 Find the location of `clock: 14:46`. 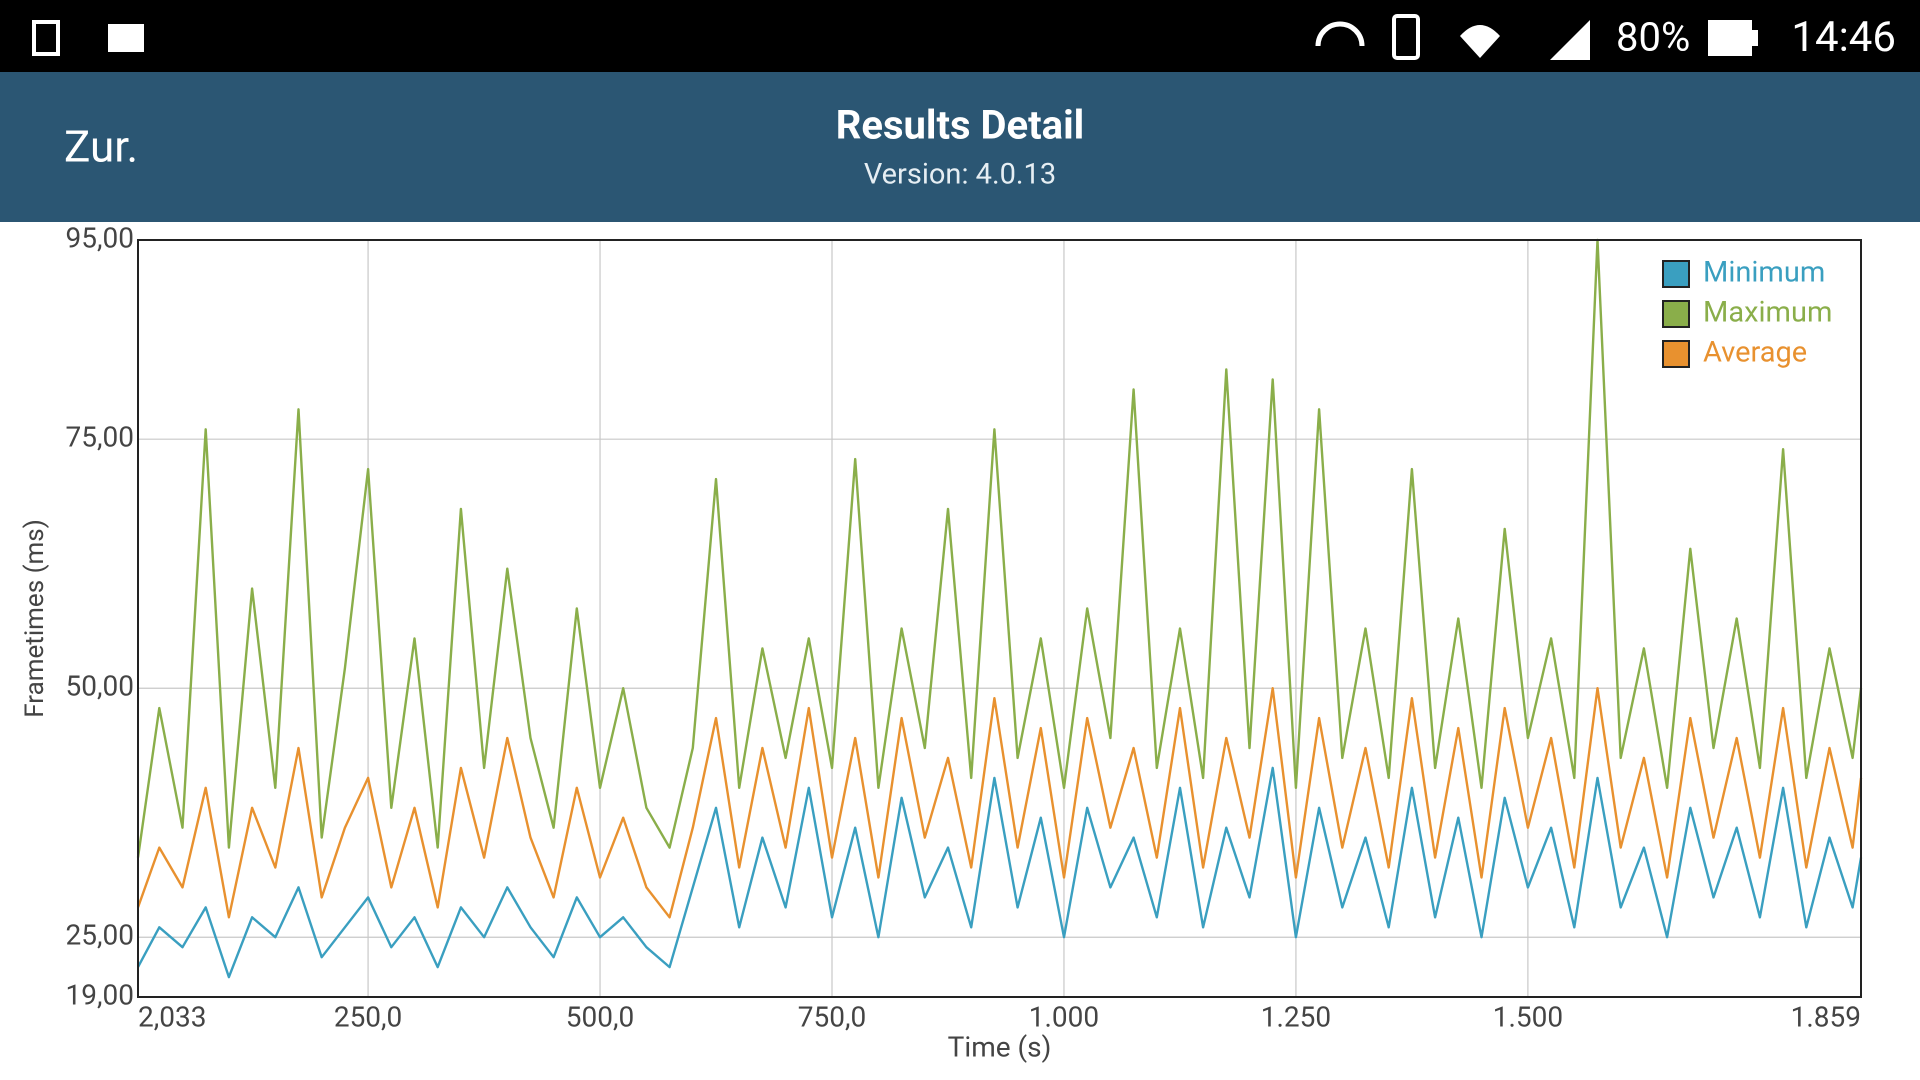

clock: 14:46 is located at coordinates (1843, 37).